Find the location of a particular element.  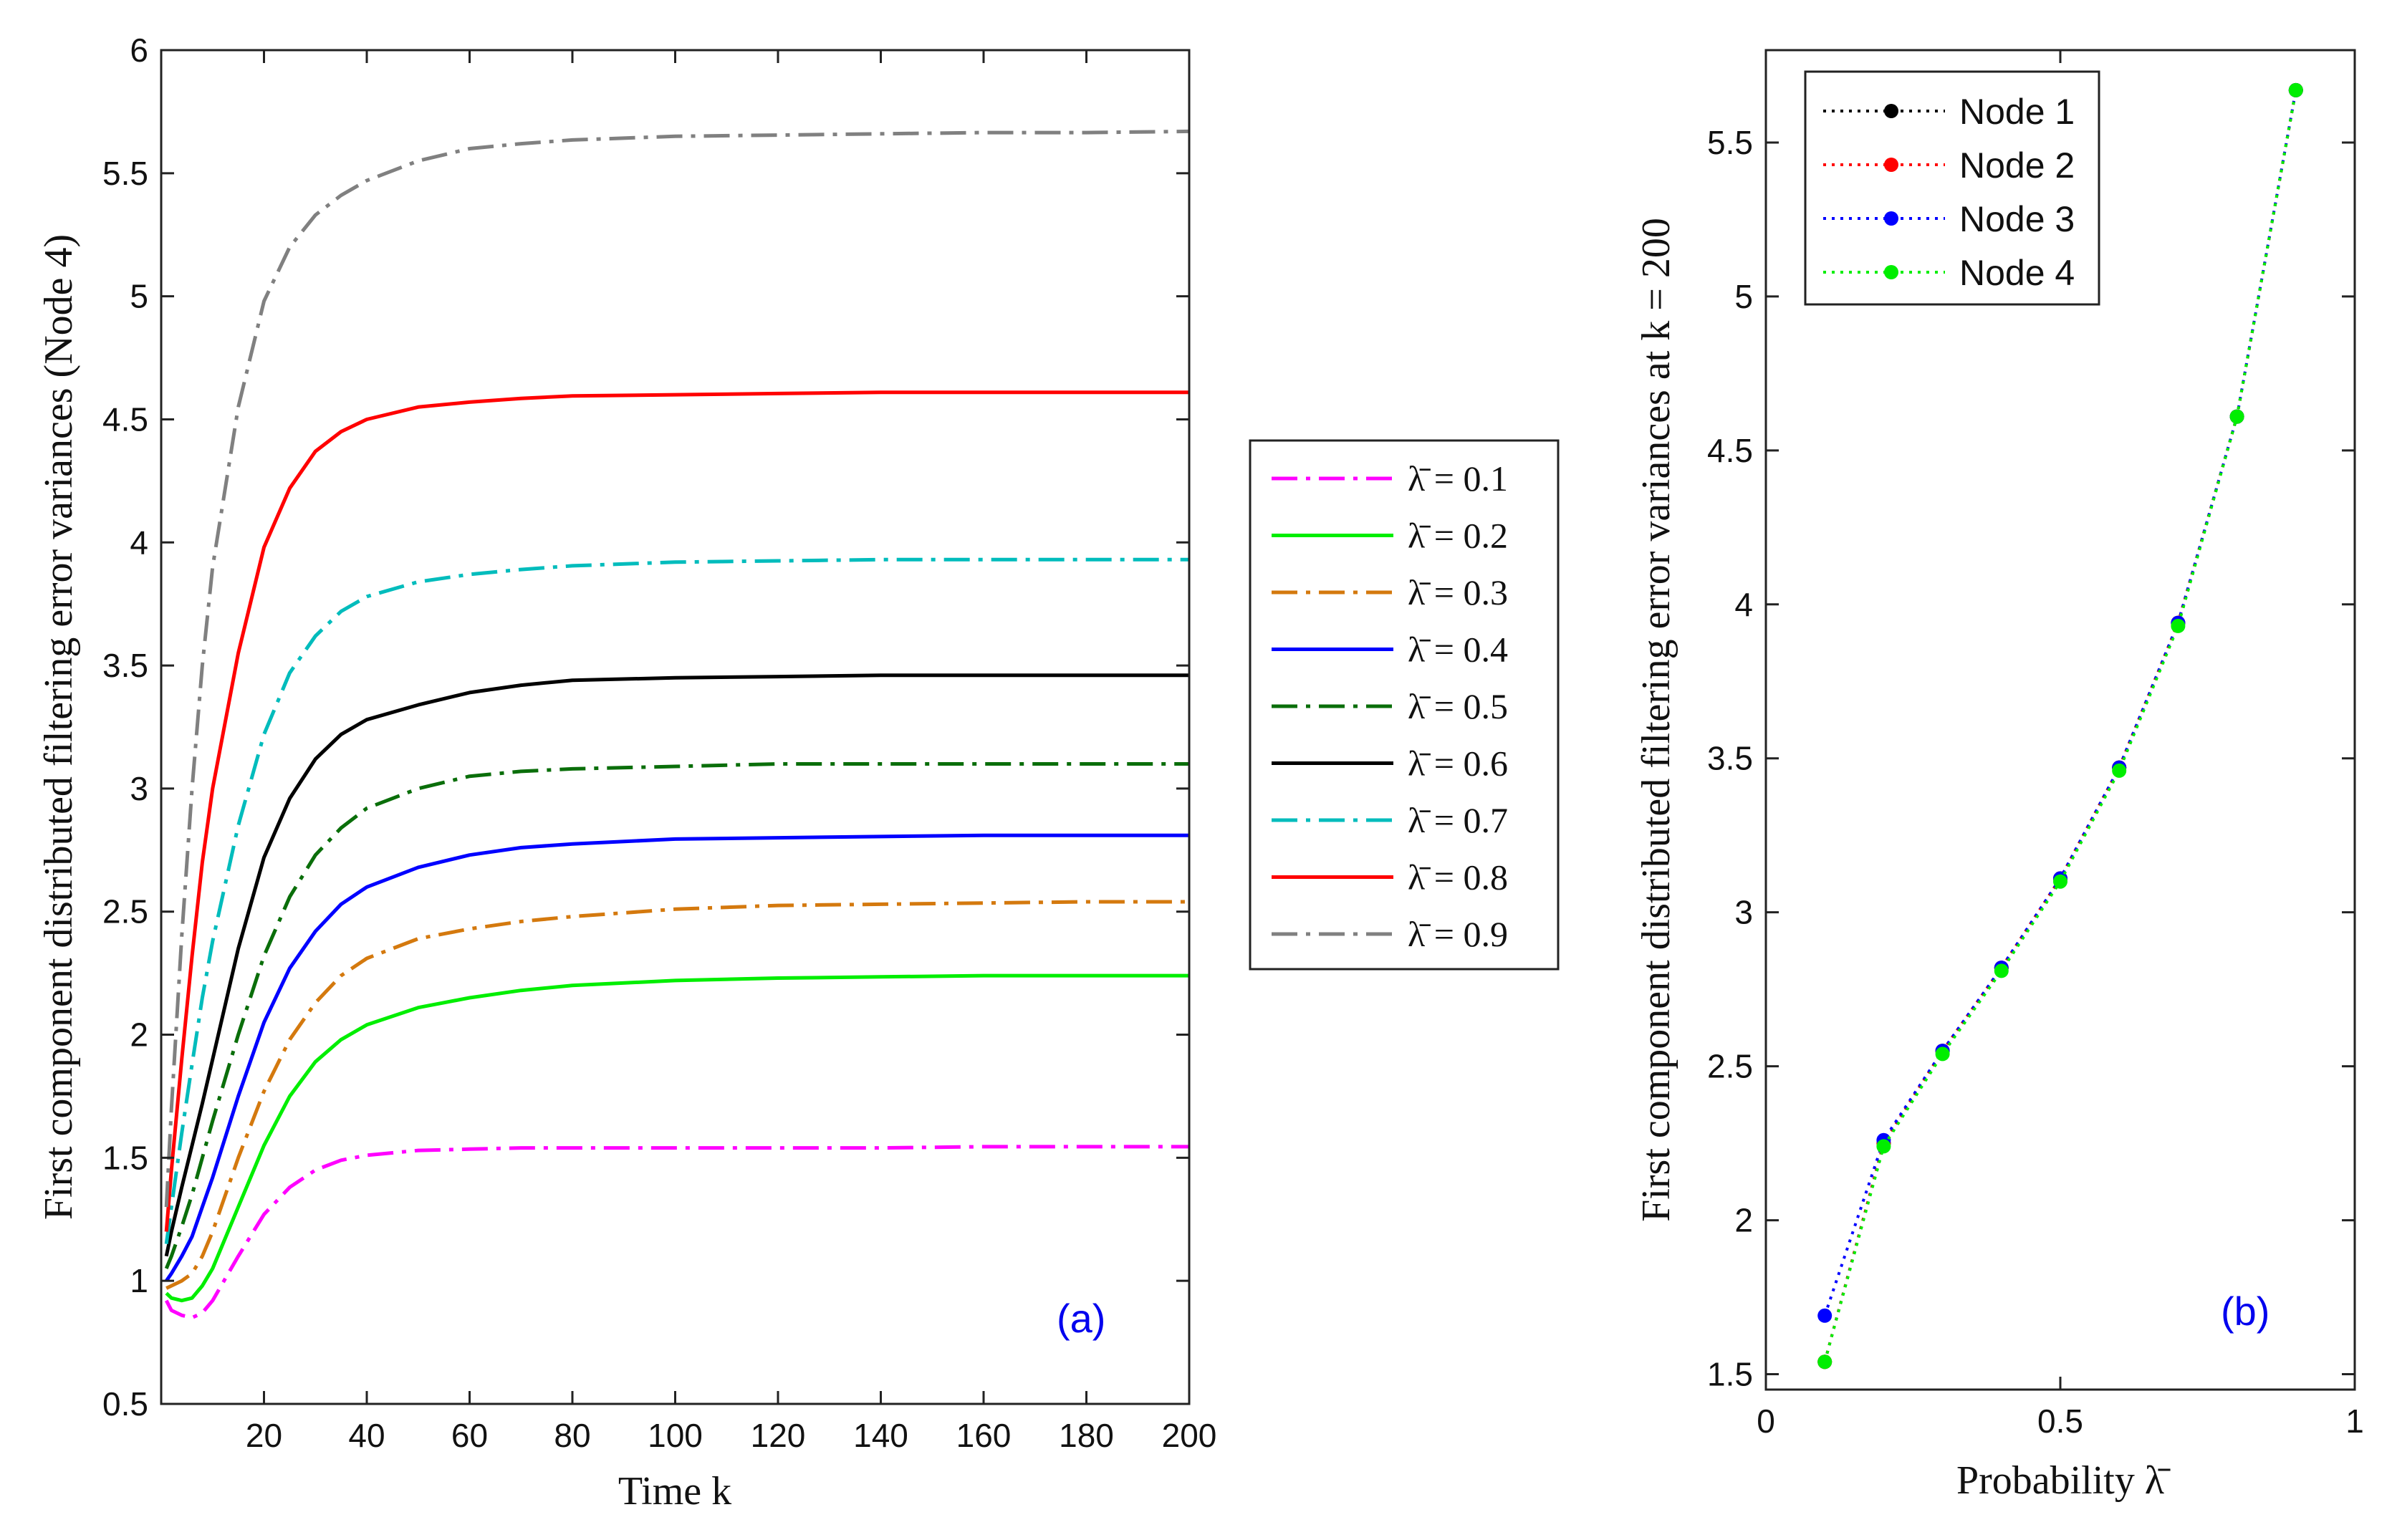

panel-b-y-tick-label: 2 is located at coordinates (1744, 1220).